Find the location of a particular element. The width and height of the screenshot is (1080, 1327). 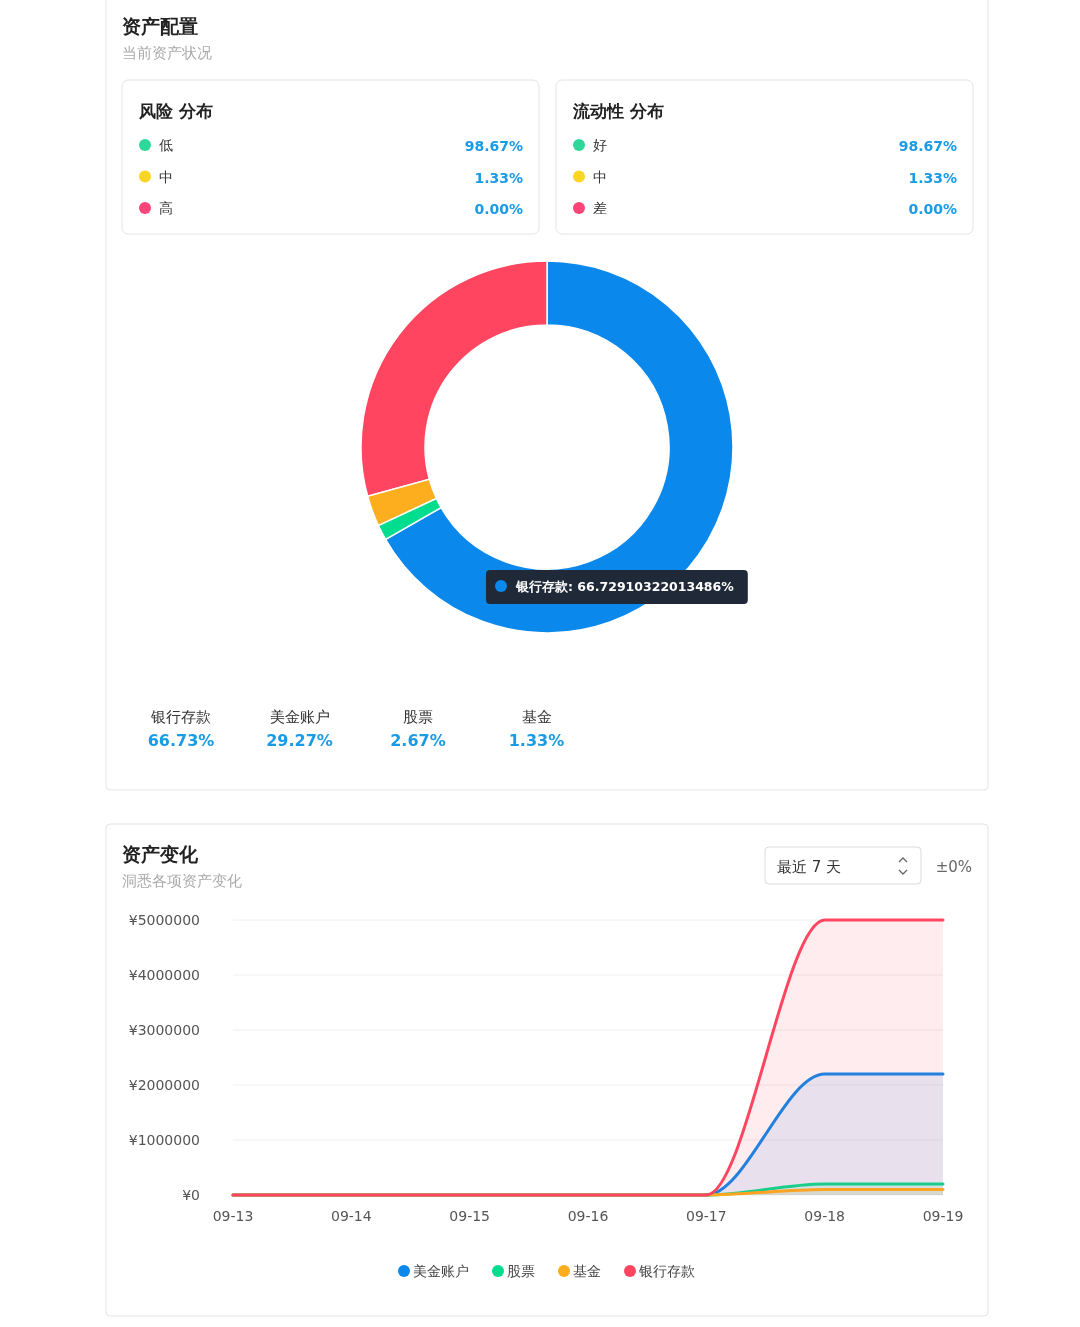

data-label: 2.67% is located at coordinates (418, 740).